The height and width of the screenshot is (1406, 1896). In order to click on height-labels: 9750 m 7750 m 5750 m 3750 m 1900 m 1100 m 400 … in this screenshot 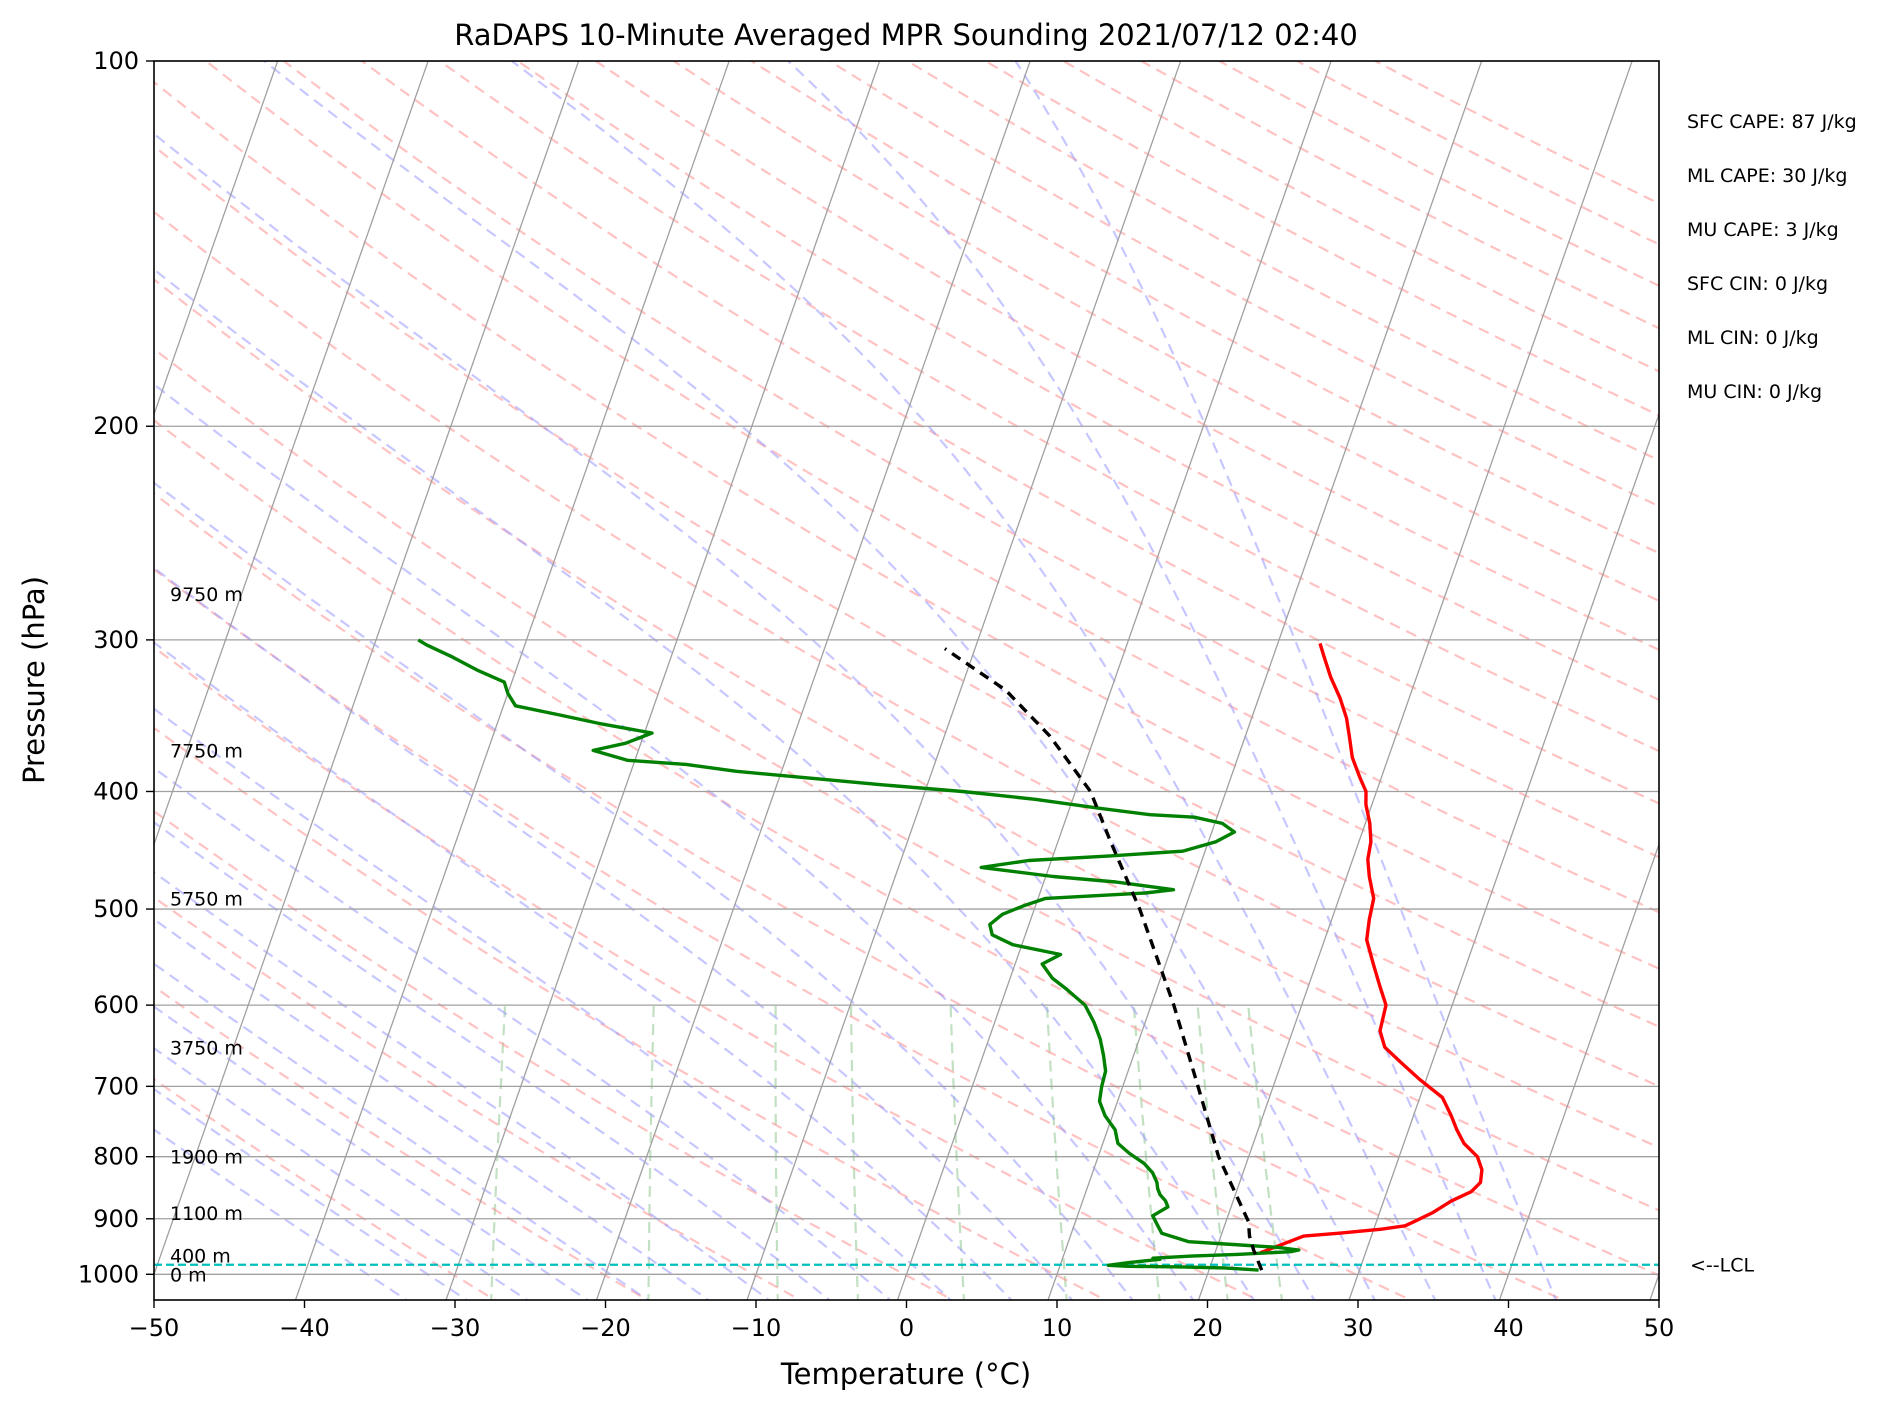, I will do `click(206, 935)`.